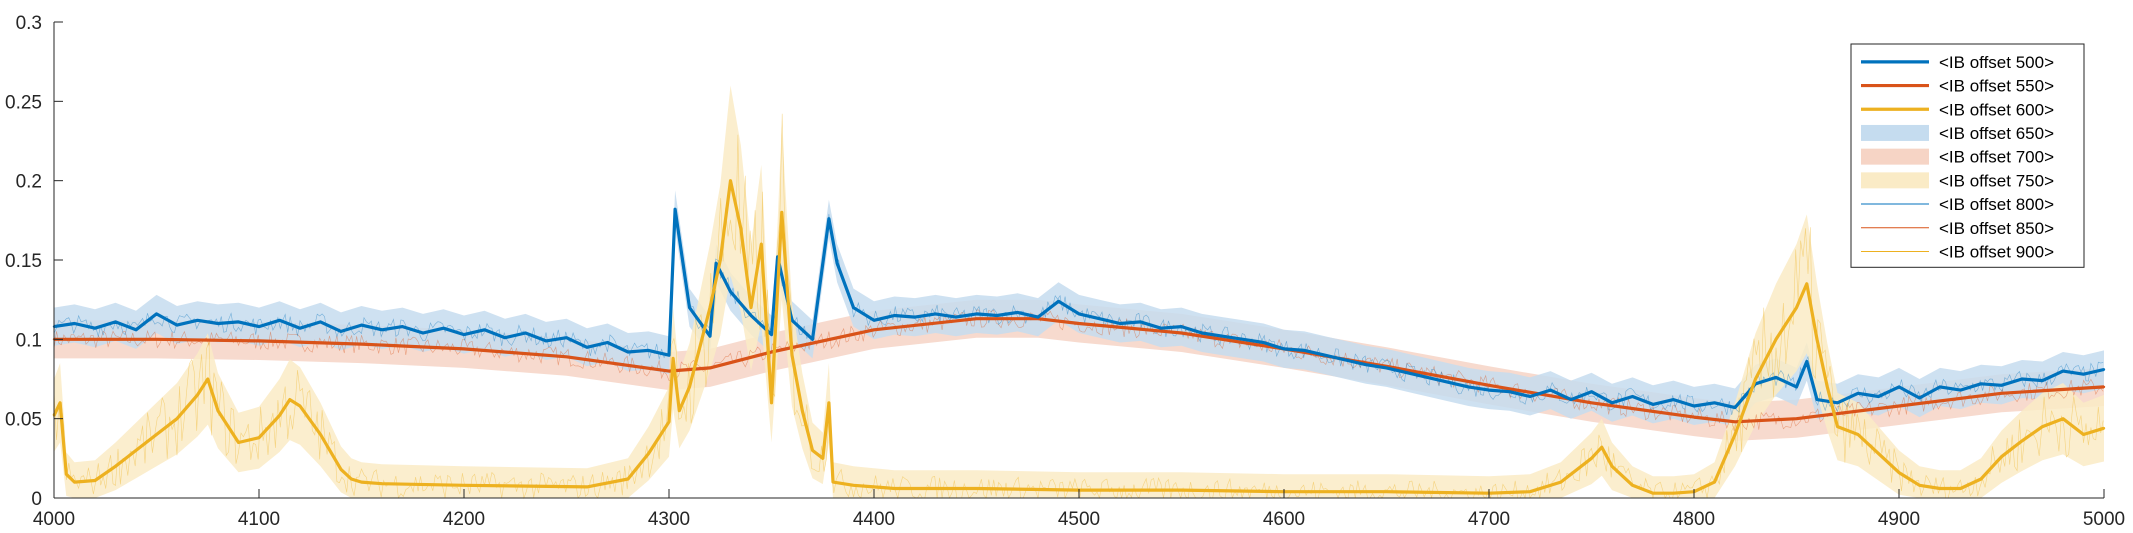 This screenshot has width=2133, height=533. Describe the element at coordinates (1996, 251) in the screenshot. I see `legend-label: <IB offset 900>` at that location.